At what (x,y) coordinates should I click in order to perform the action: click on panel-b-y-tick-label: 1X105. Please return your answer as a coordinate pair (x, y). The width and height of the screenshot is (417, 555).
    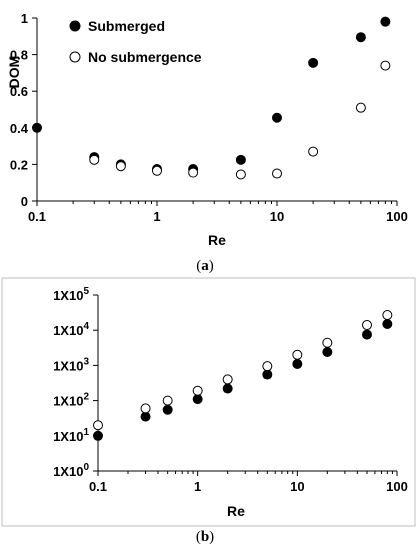
    Looking at the image, I should click on (71, 294).